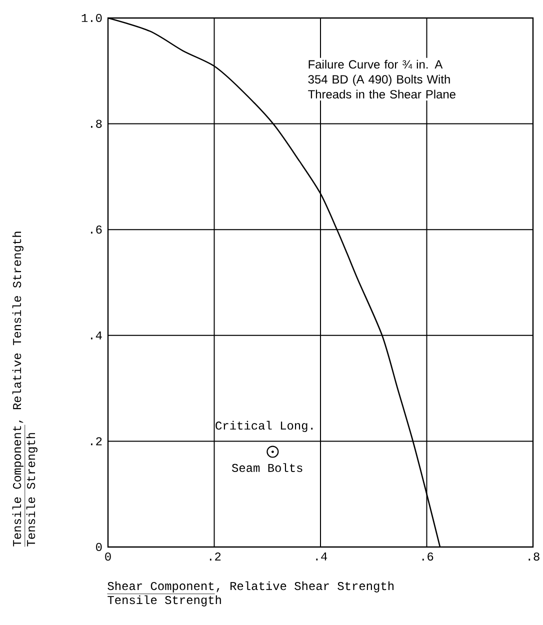  I want to click on y-tick-label: 0, so click(99, 547).